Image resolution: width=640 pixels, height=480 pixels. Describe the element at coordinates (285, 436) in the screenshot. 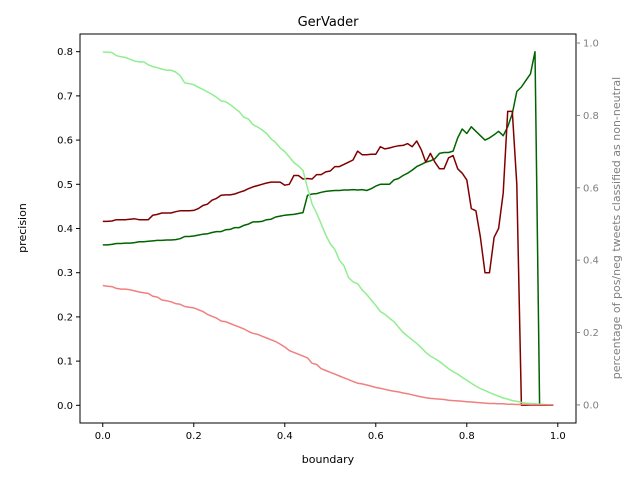

I see `x-tick-label: 0.4` at that location.